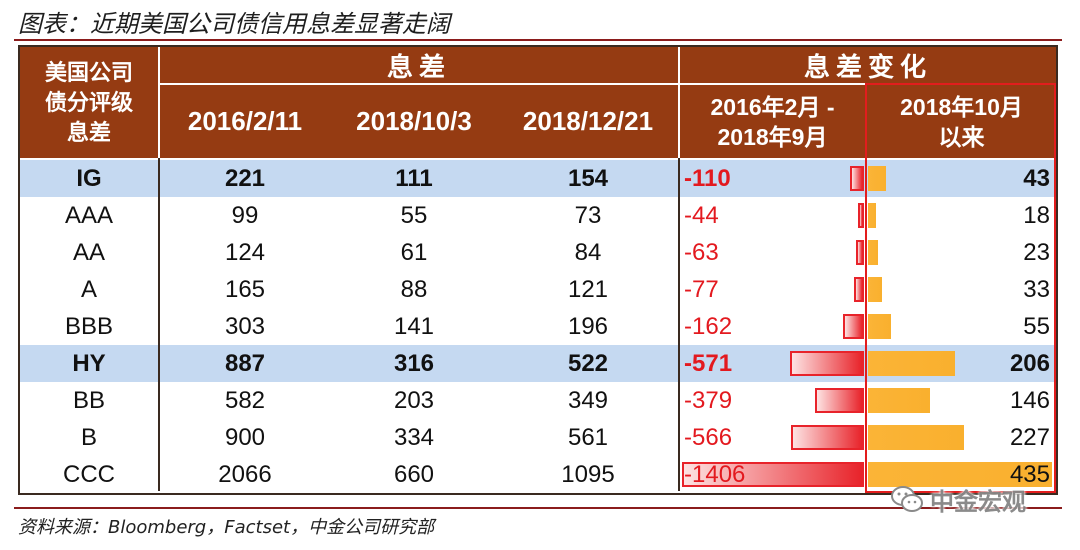  I want to click on rating-cell: BBB, so click(89, 326).